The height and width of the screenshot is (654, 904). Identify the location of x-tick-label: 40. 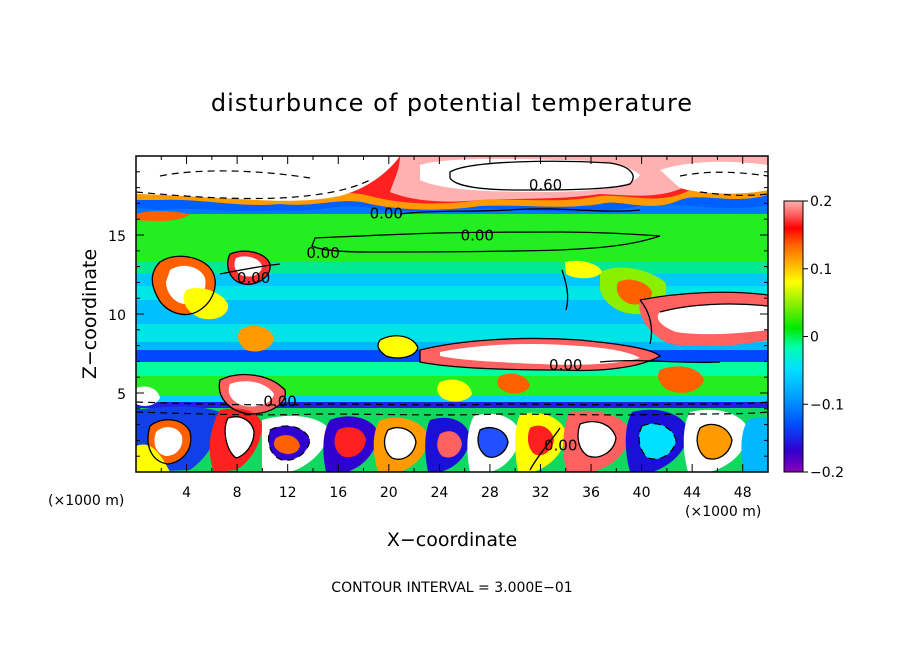
(642, 493).